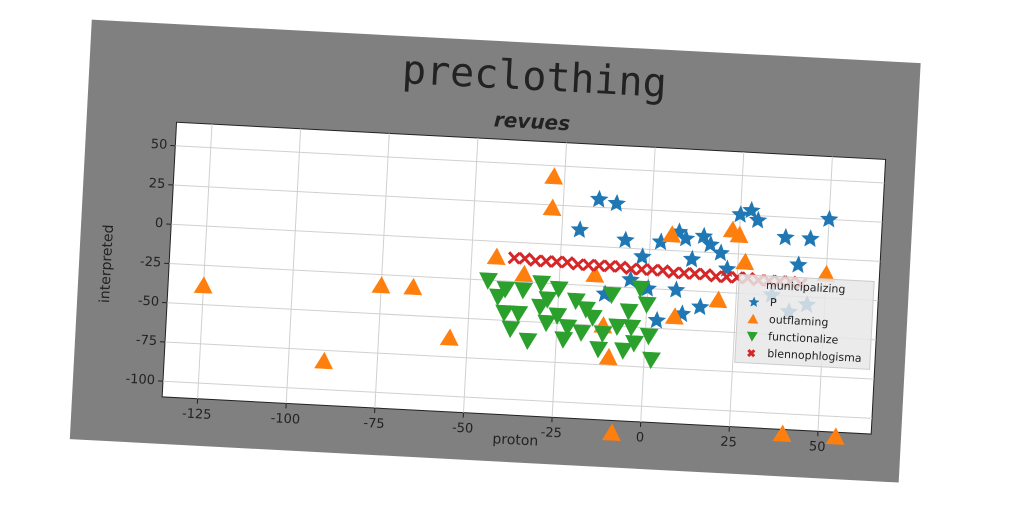 Image resolution: width=1024 pixels, height=512 pixels. Describe the element at coordinates (156, 184) in the screenshot. I see `y-tick-label: 25` at that location.